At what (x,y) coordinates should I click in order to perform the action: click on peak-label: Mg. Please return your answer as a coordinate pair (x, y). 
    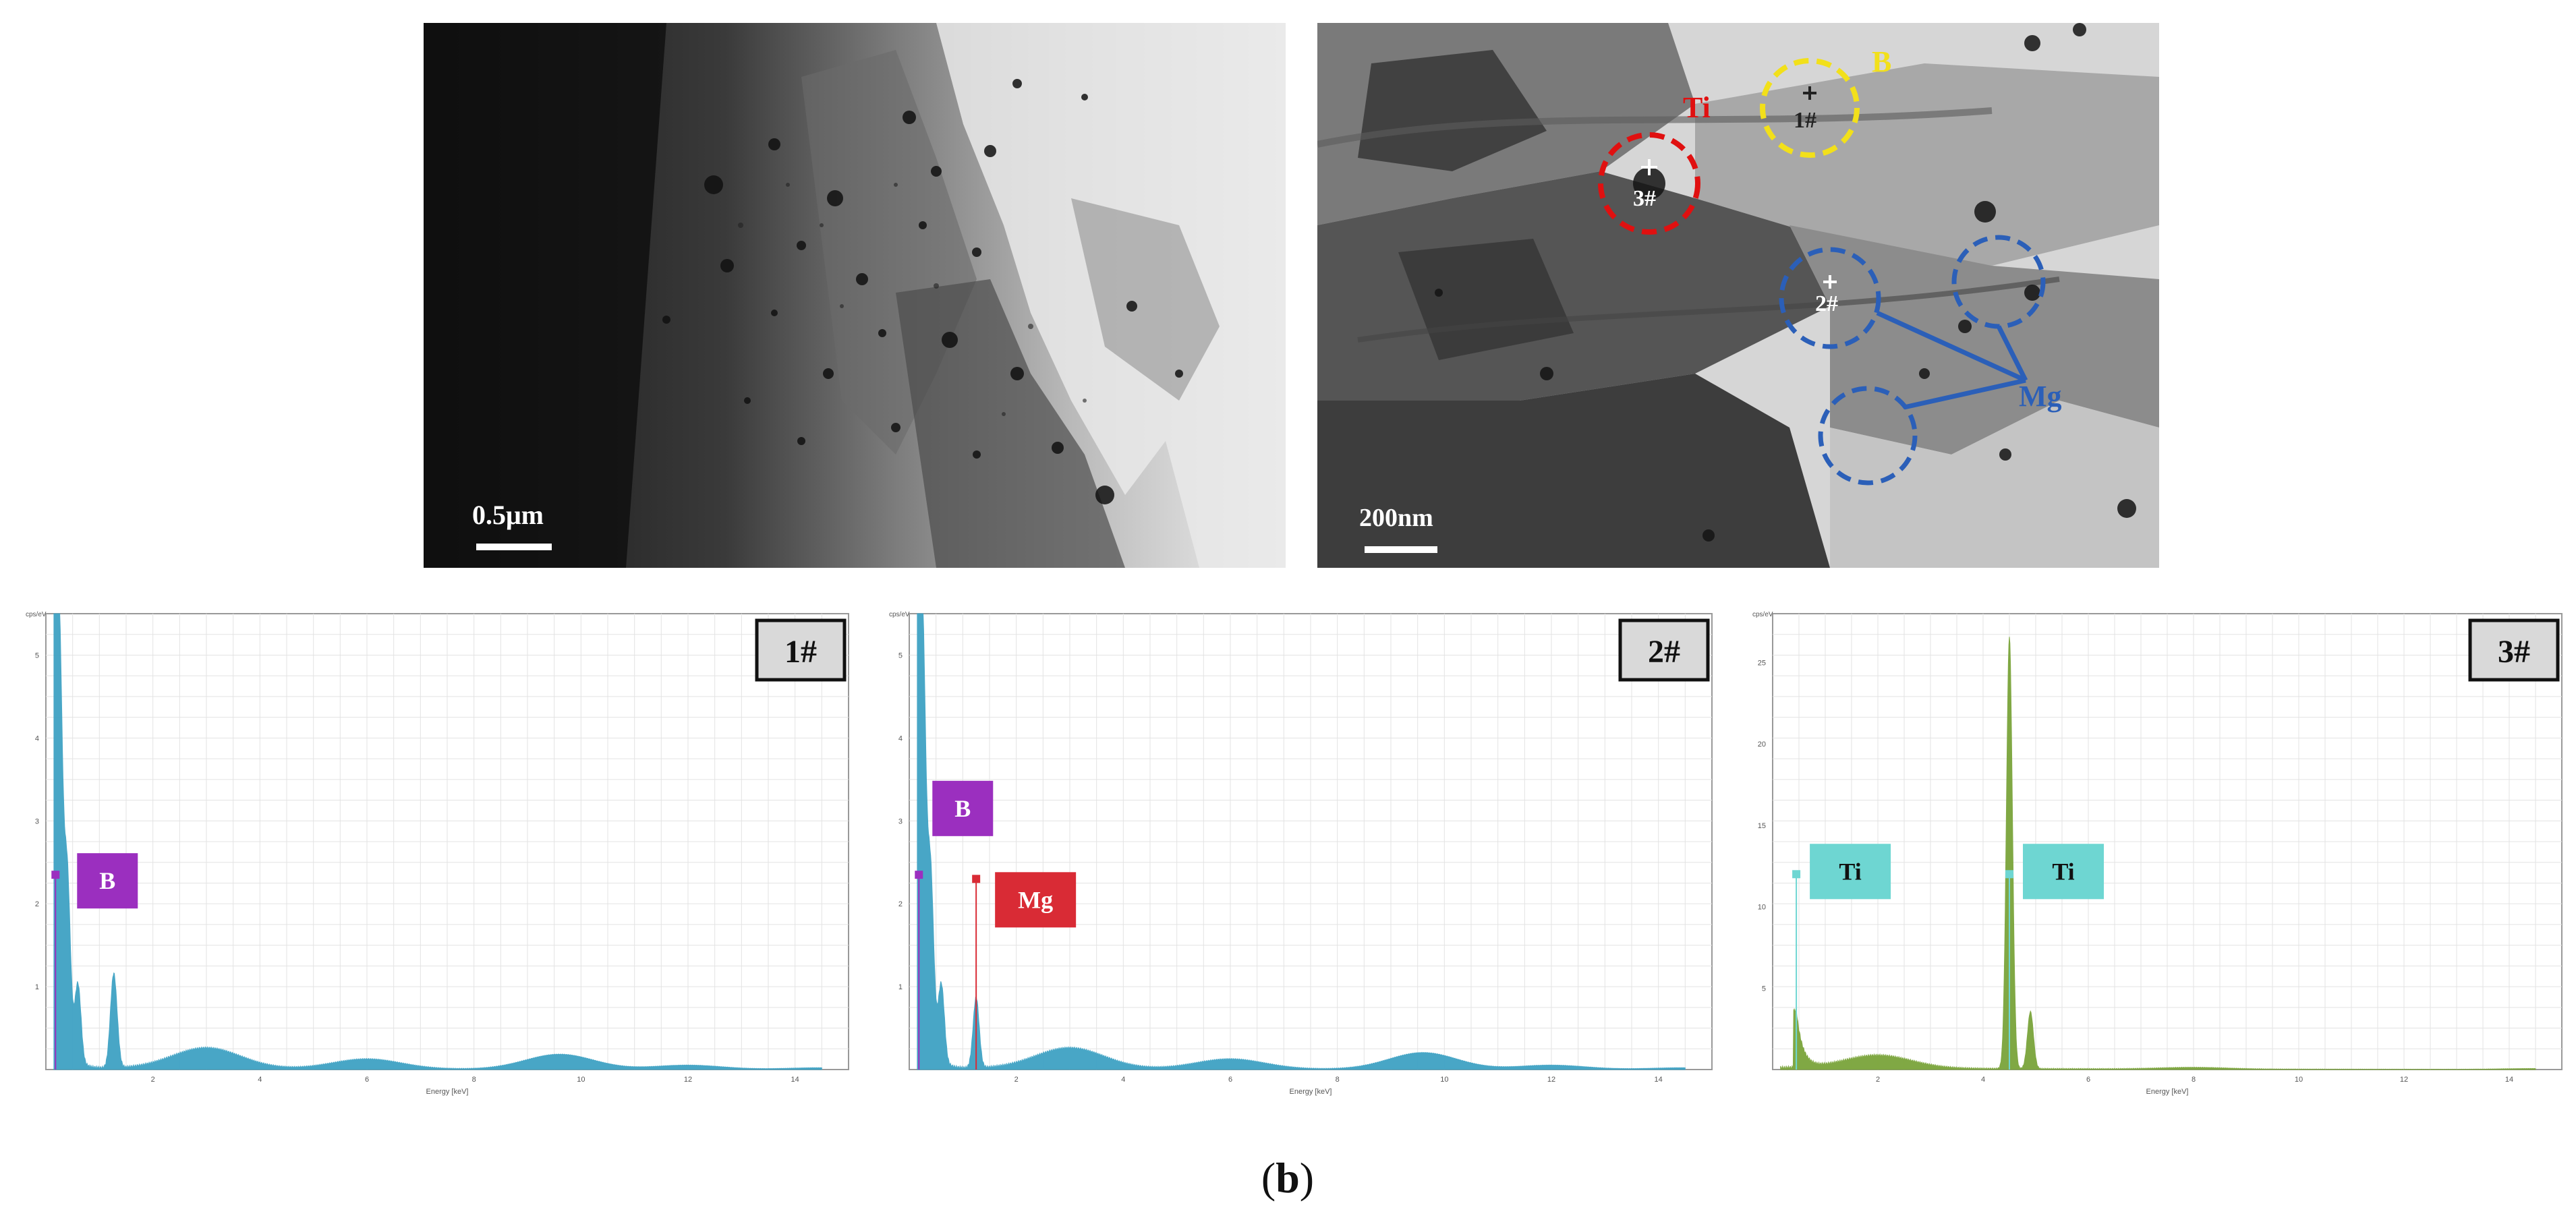
    Looking at the image, I should click on (1035, 899).